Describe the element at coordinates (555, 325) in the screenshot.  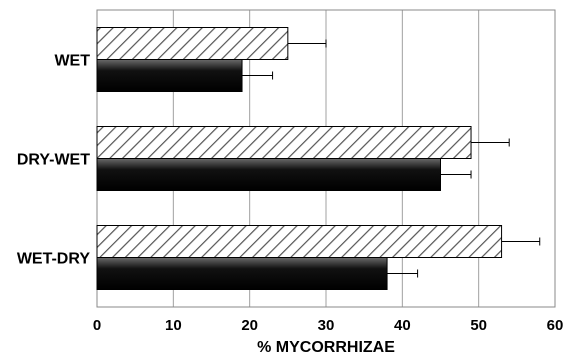
I see `x-tick-label: 60` at that location.